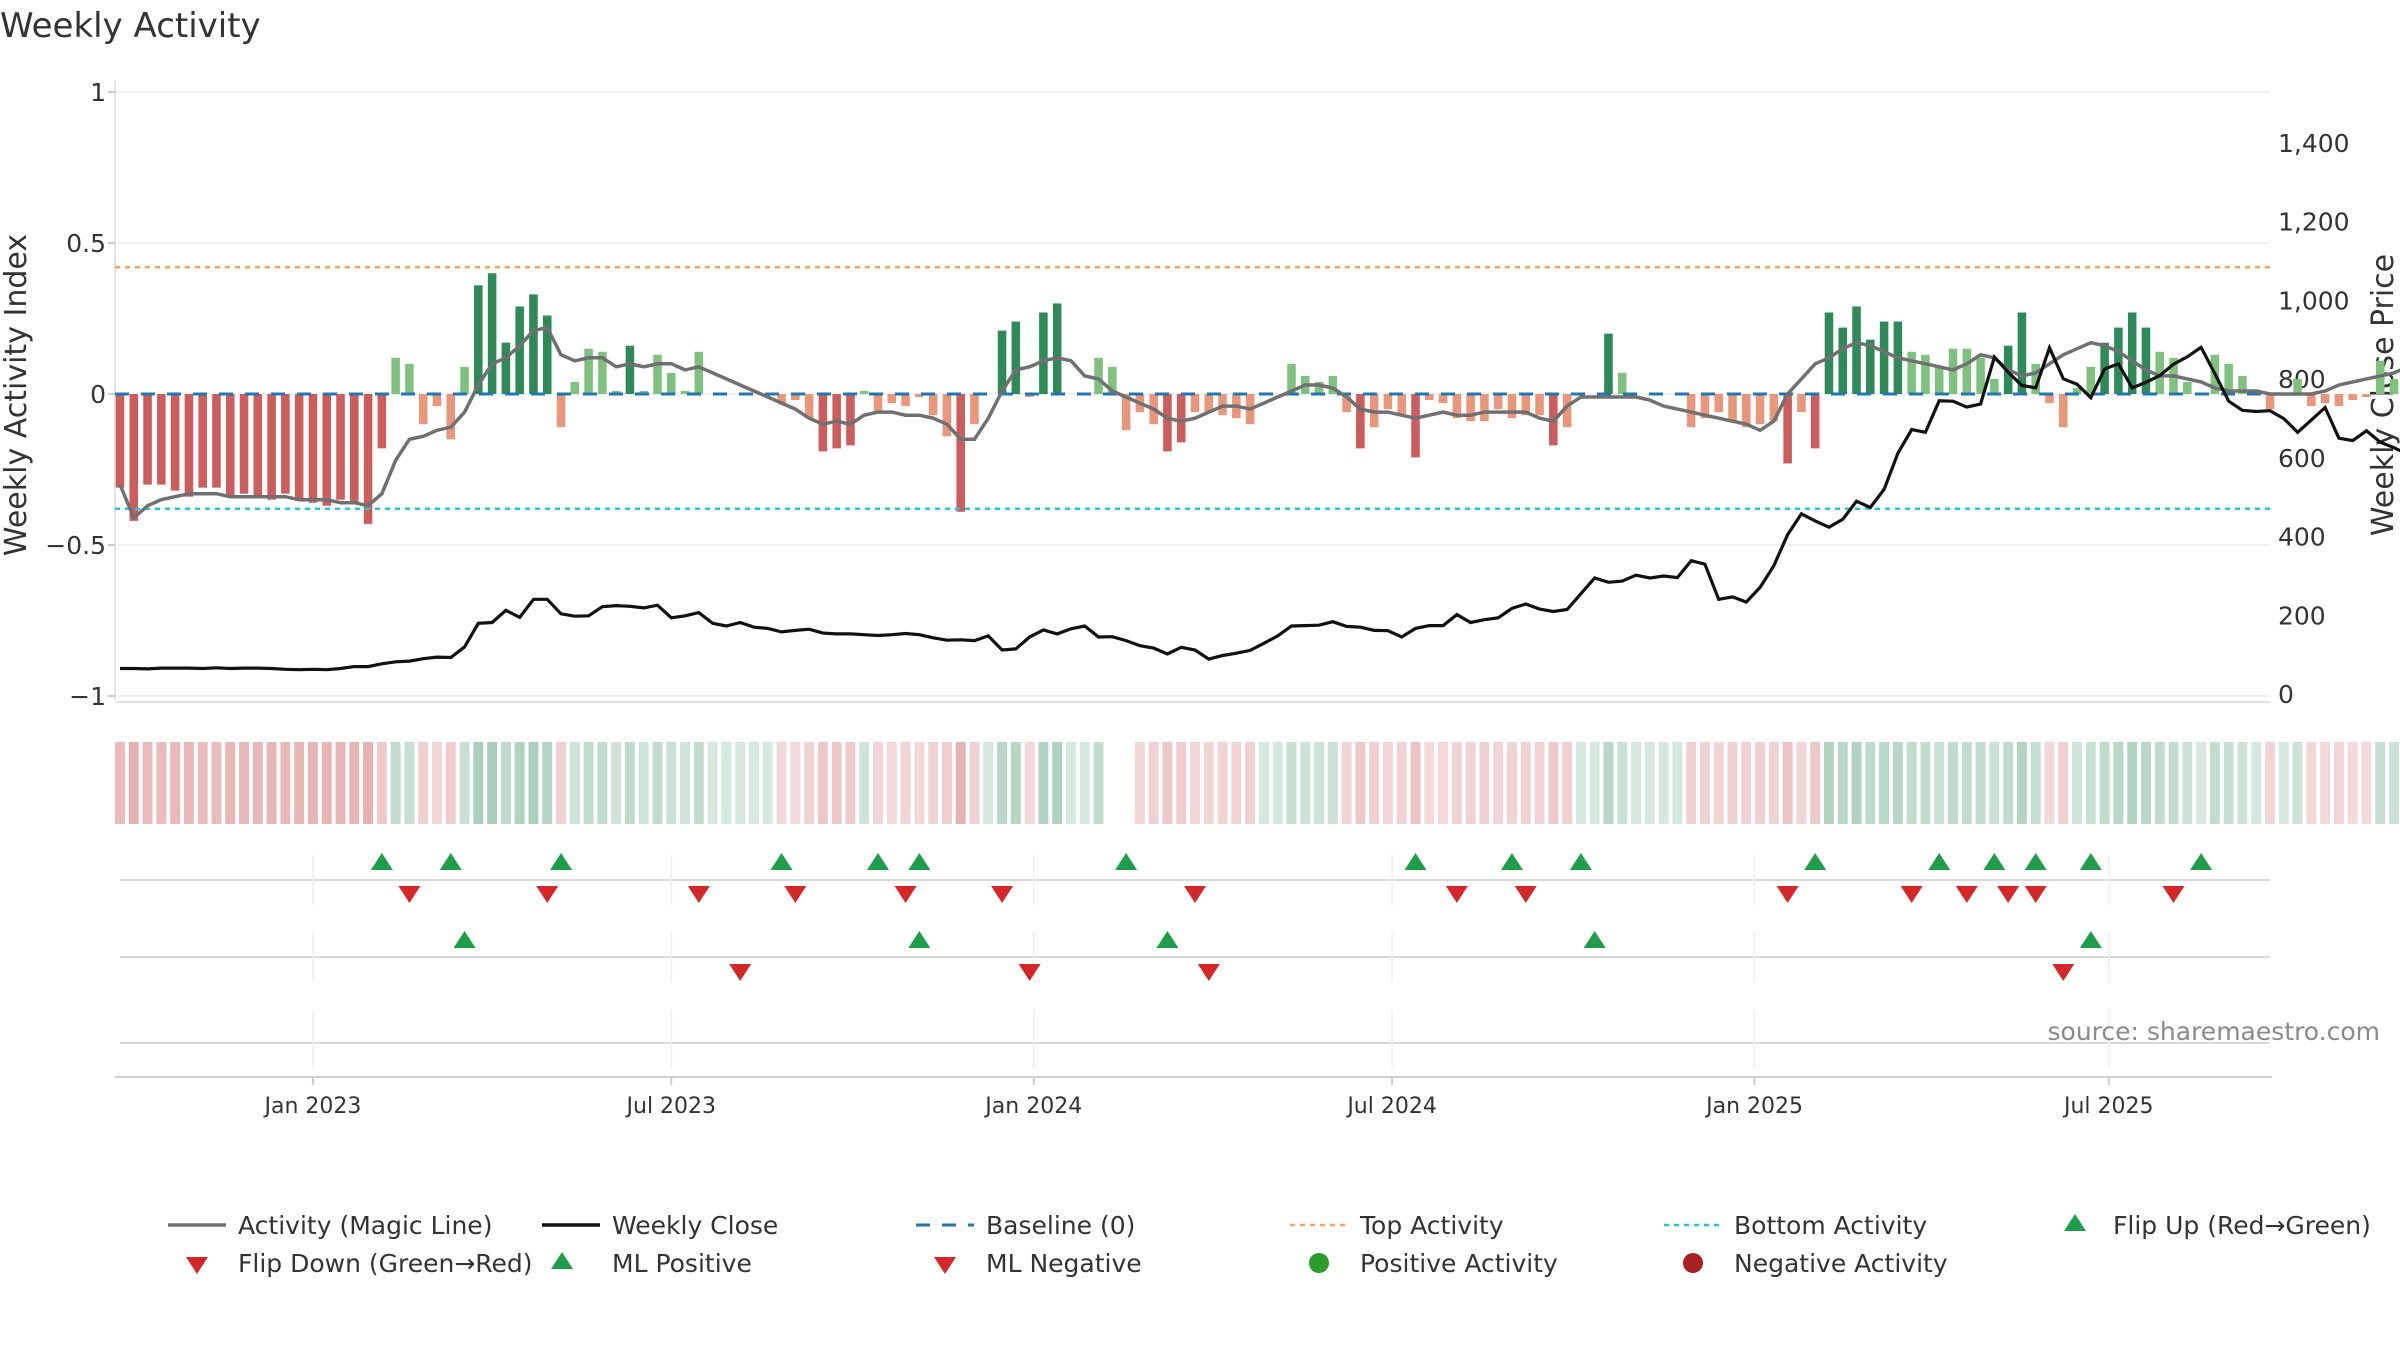  I want to click on y2-tick-label: 800, so click(2302, 379).